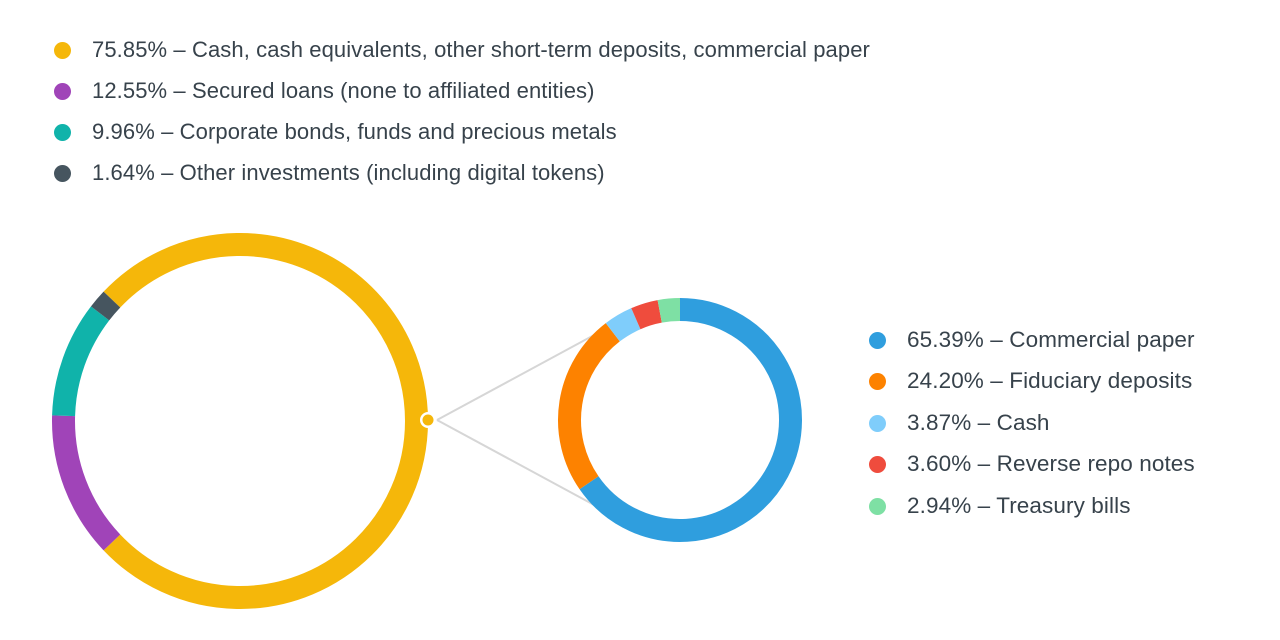  I want to click on zoom-connector, so click(516, 420).